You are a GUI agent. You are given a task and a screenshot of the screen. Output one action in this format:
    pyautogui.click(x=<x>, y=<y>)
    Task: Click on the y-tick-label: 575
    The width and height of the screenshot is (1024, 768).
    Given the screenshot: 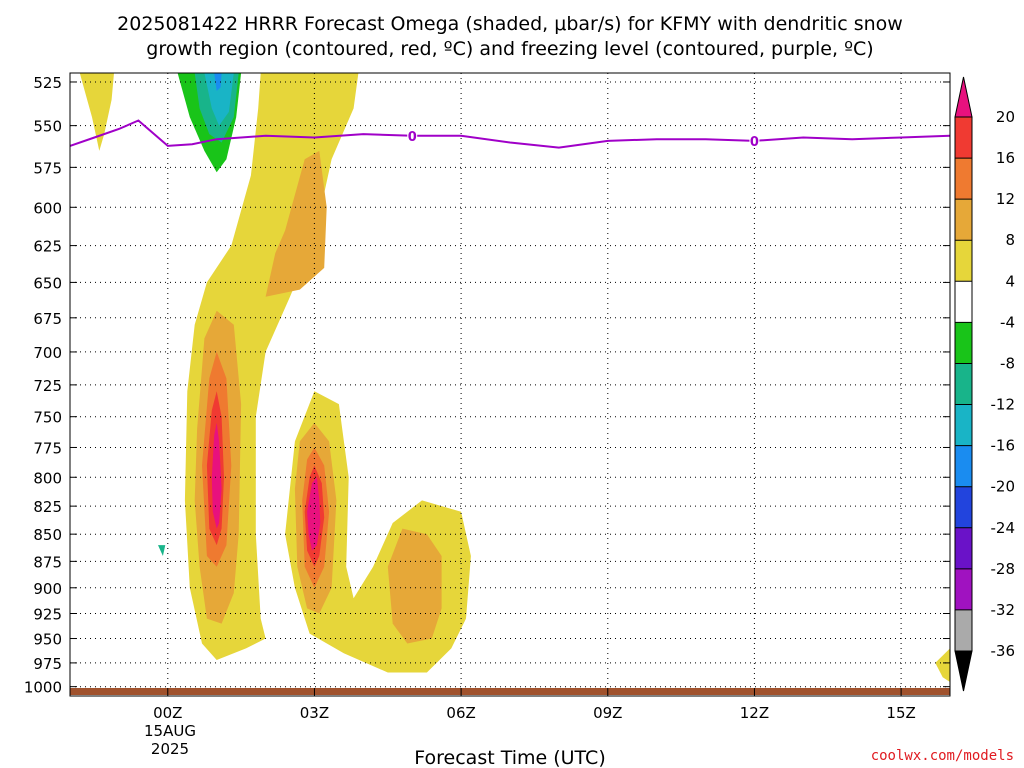 What is the action you would take?
    pyautogui.click(x=47, y=168)
    